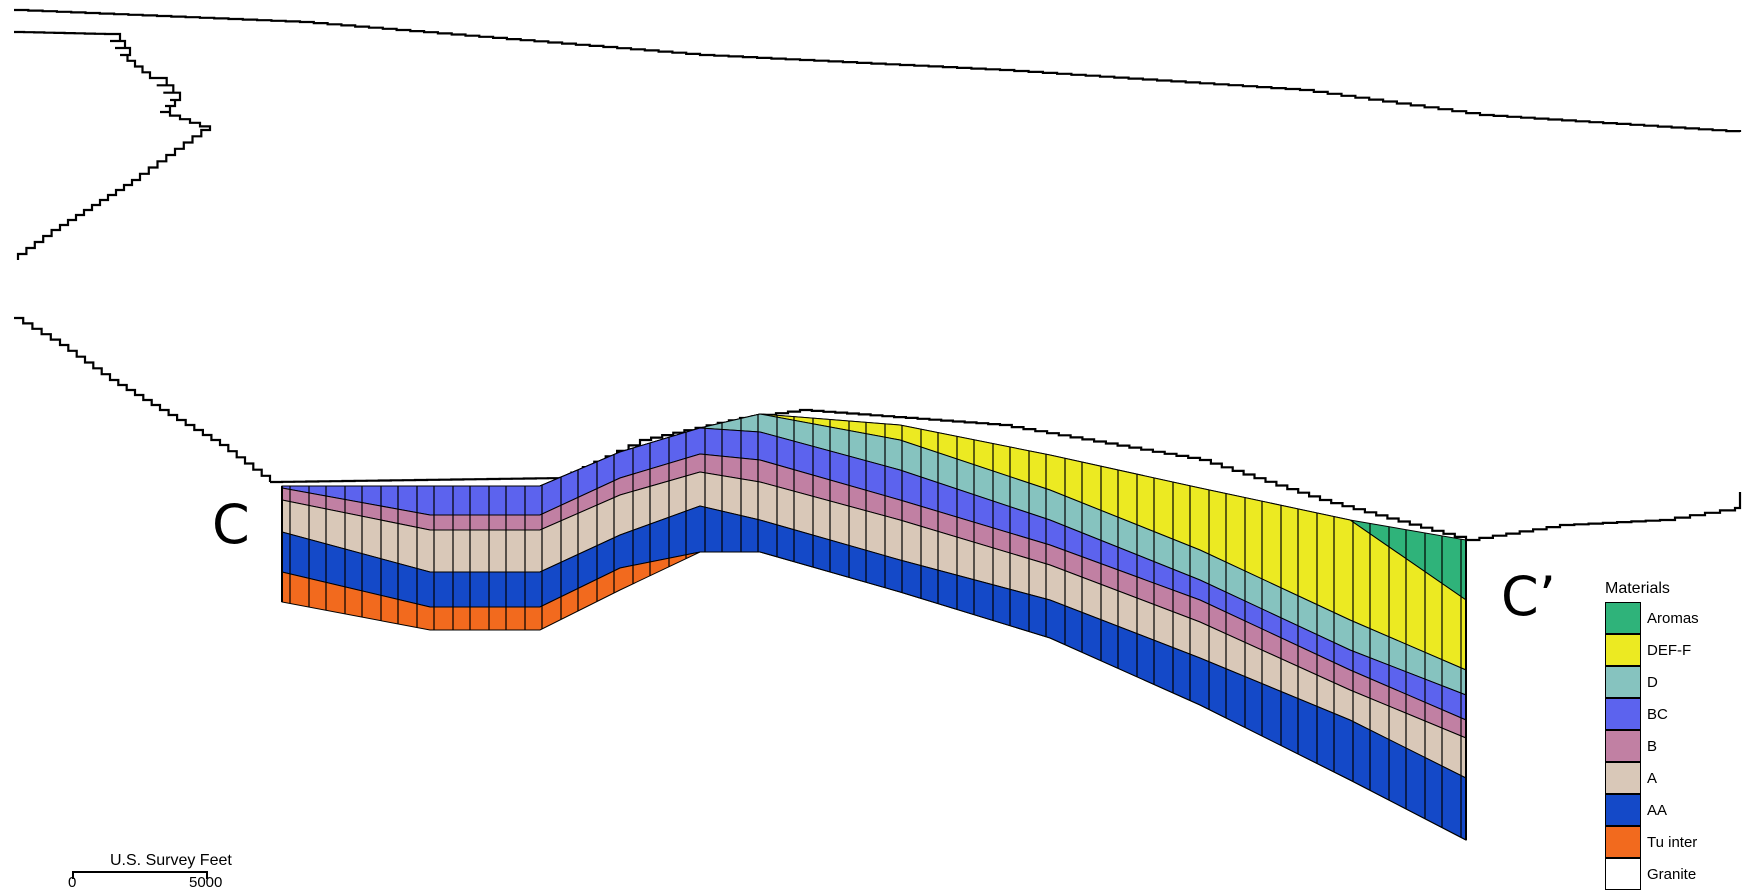  What do you see at coordinates (72, 882) in the screenshot?
I see `scale-bar-min-label: 0` at bounding box center [72, 882].